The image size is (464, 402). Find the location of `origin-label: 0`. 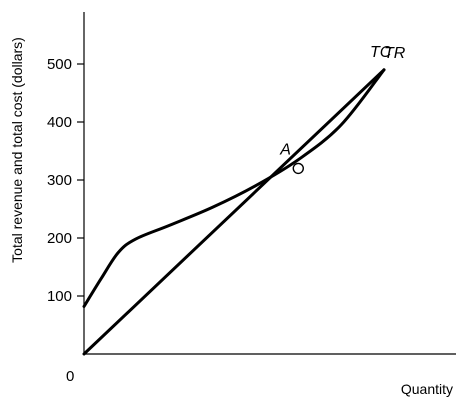

origin-label: 0 is located at coordinates (70, 376).